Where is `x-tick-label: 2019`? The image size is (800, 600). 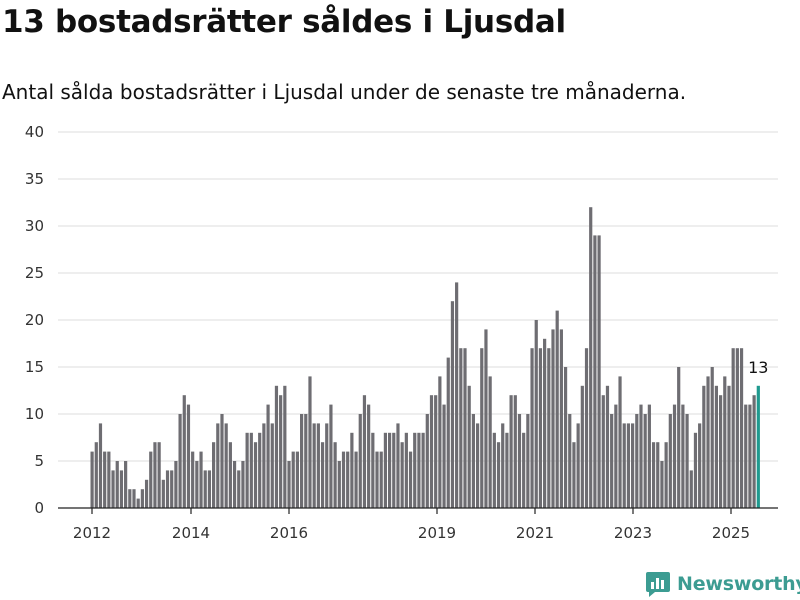 x-tick-label: 2019 is located at coordinates (437, 533).